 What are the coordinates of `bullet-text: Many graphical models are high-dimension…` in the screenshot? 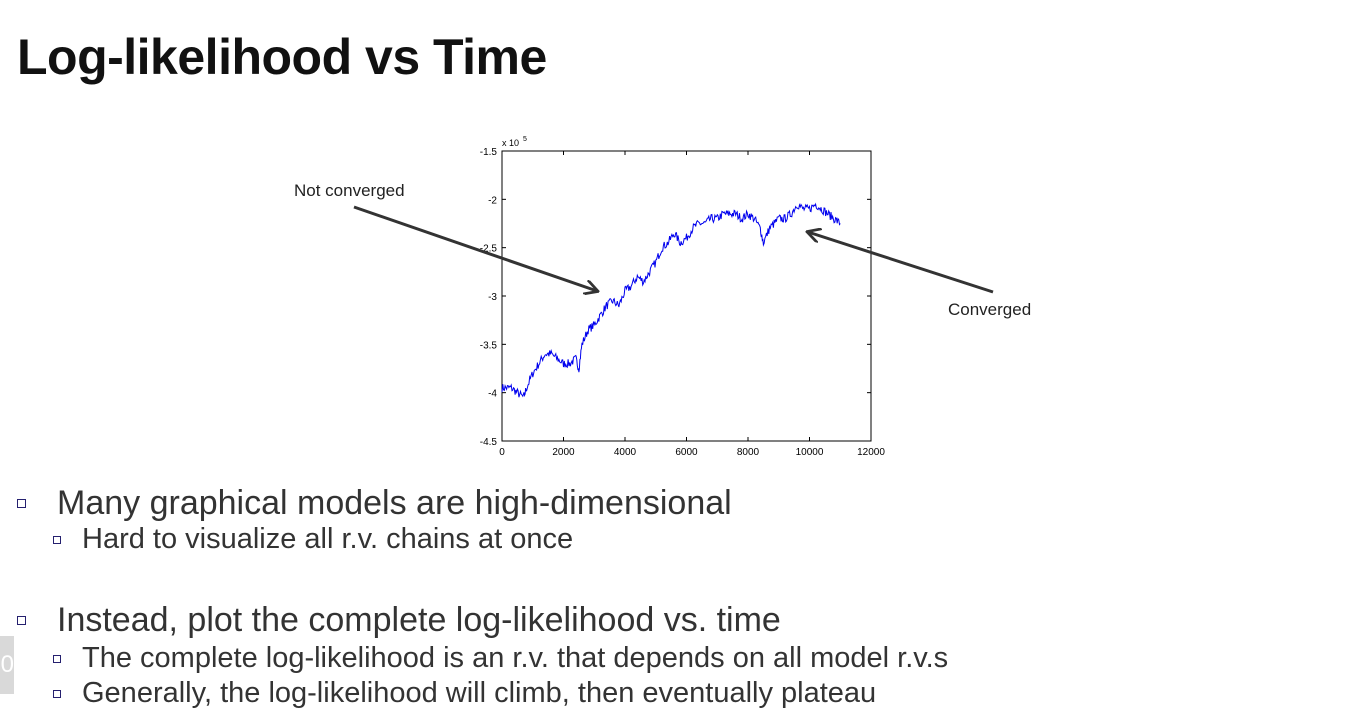 It's located at (394, 503).